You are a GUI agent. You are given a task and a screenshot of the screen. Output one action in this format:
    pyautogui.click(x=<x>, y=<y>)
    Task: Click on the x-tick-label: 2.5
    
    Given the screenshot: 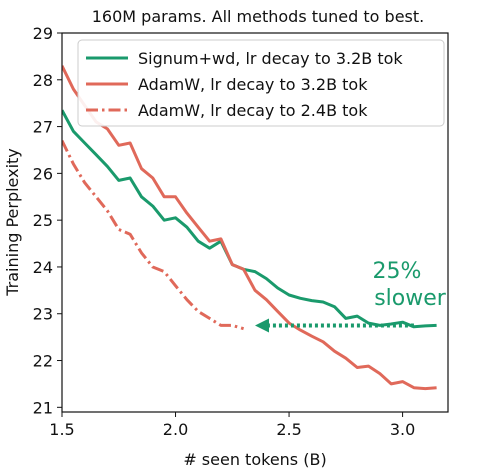 What is the action you would take?
    pyautogui.click(x=288, y=429)
    